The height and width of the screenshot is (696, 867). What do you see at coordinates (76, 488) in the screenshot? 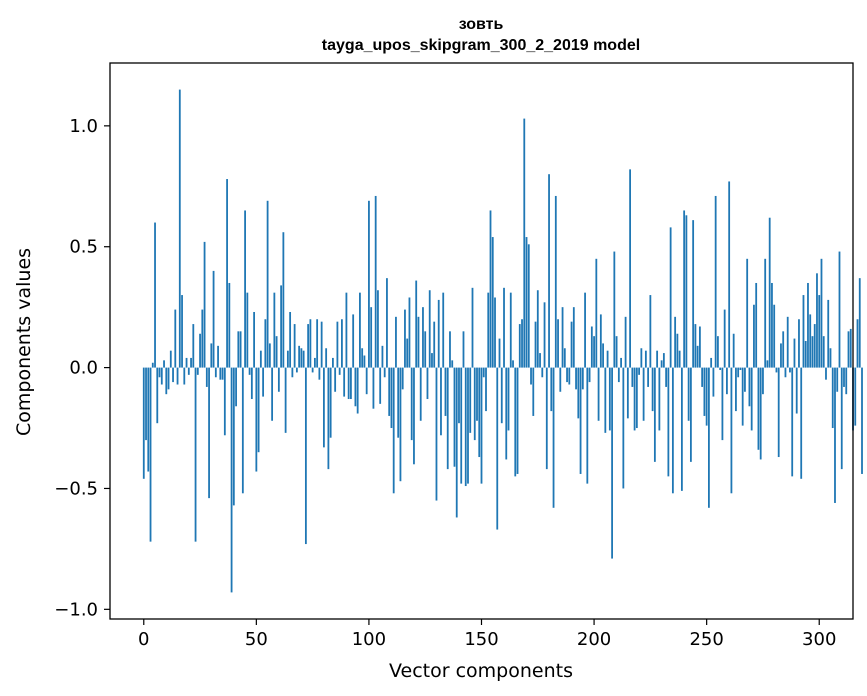
I see `y-tick-label: −0.5` at bounding box center [76, 488].